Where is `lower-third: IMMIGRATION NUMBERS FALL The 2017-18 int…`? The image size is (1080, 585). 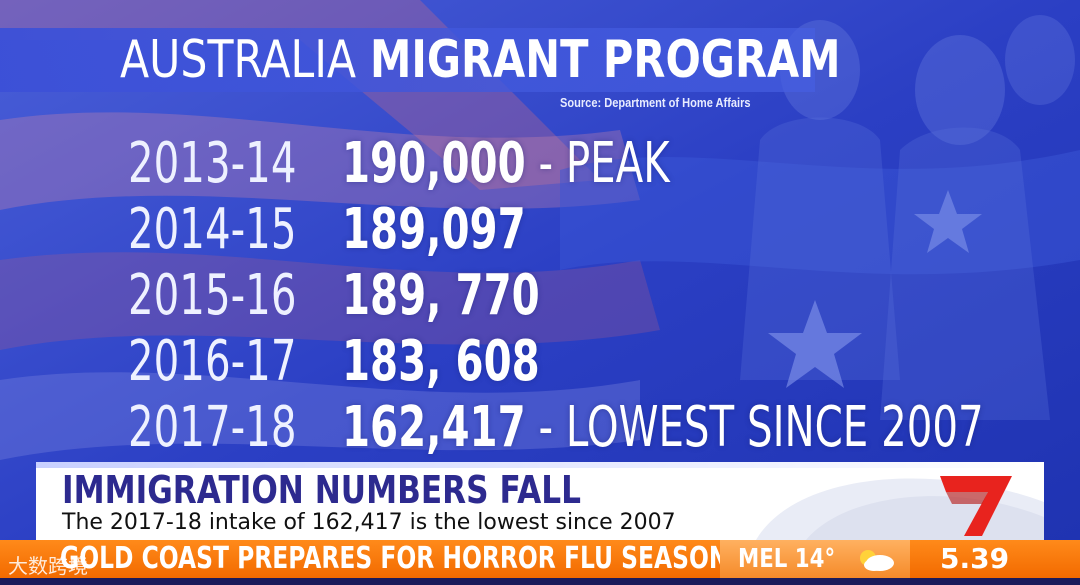
lower-third: IMMIGRATION NUMBERS FALL The 2017-18 int… is located at coordinates (540, 501).